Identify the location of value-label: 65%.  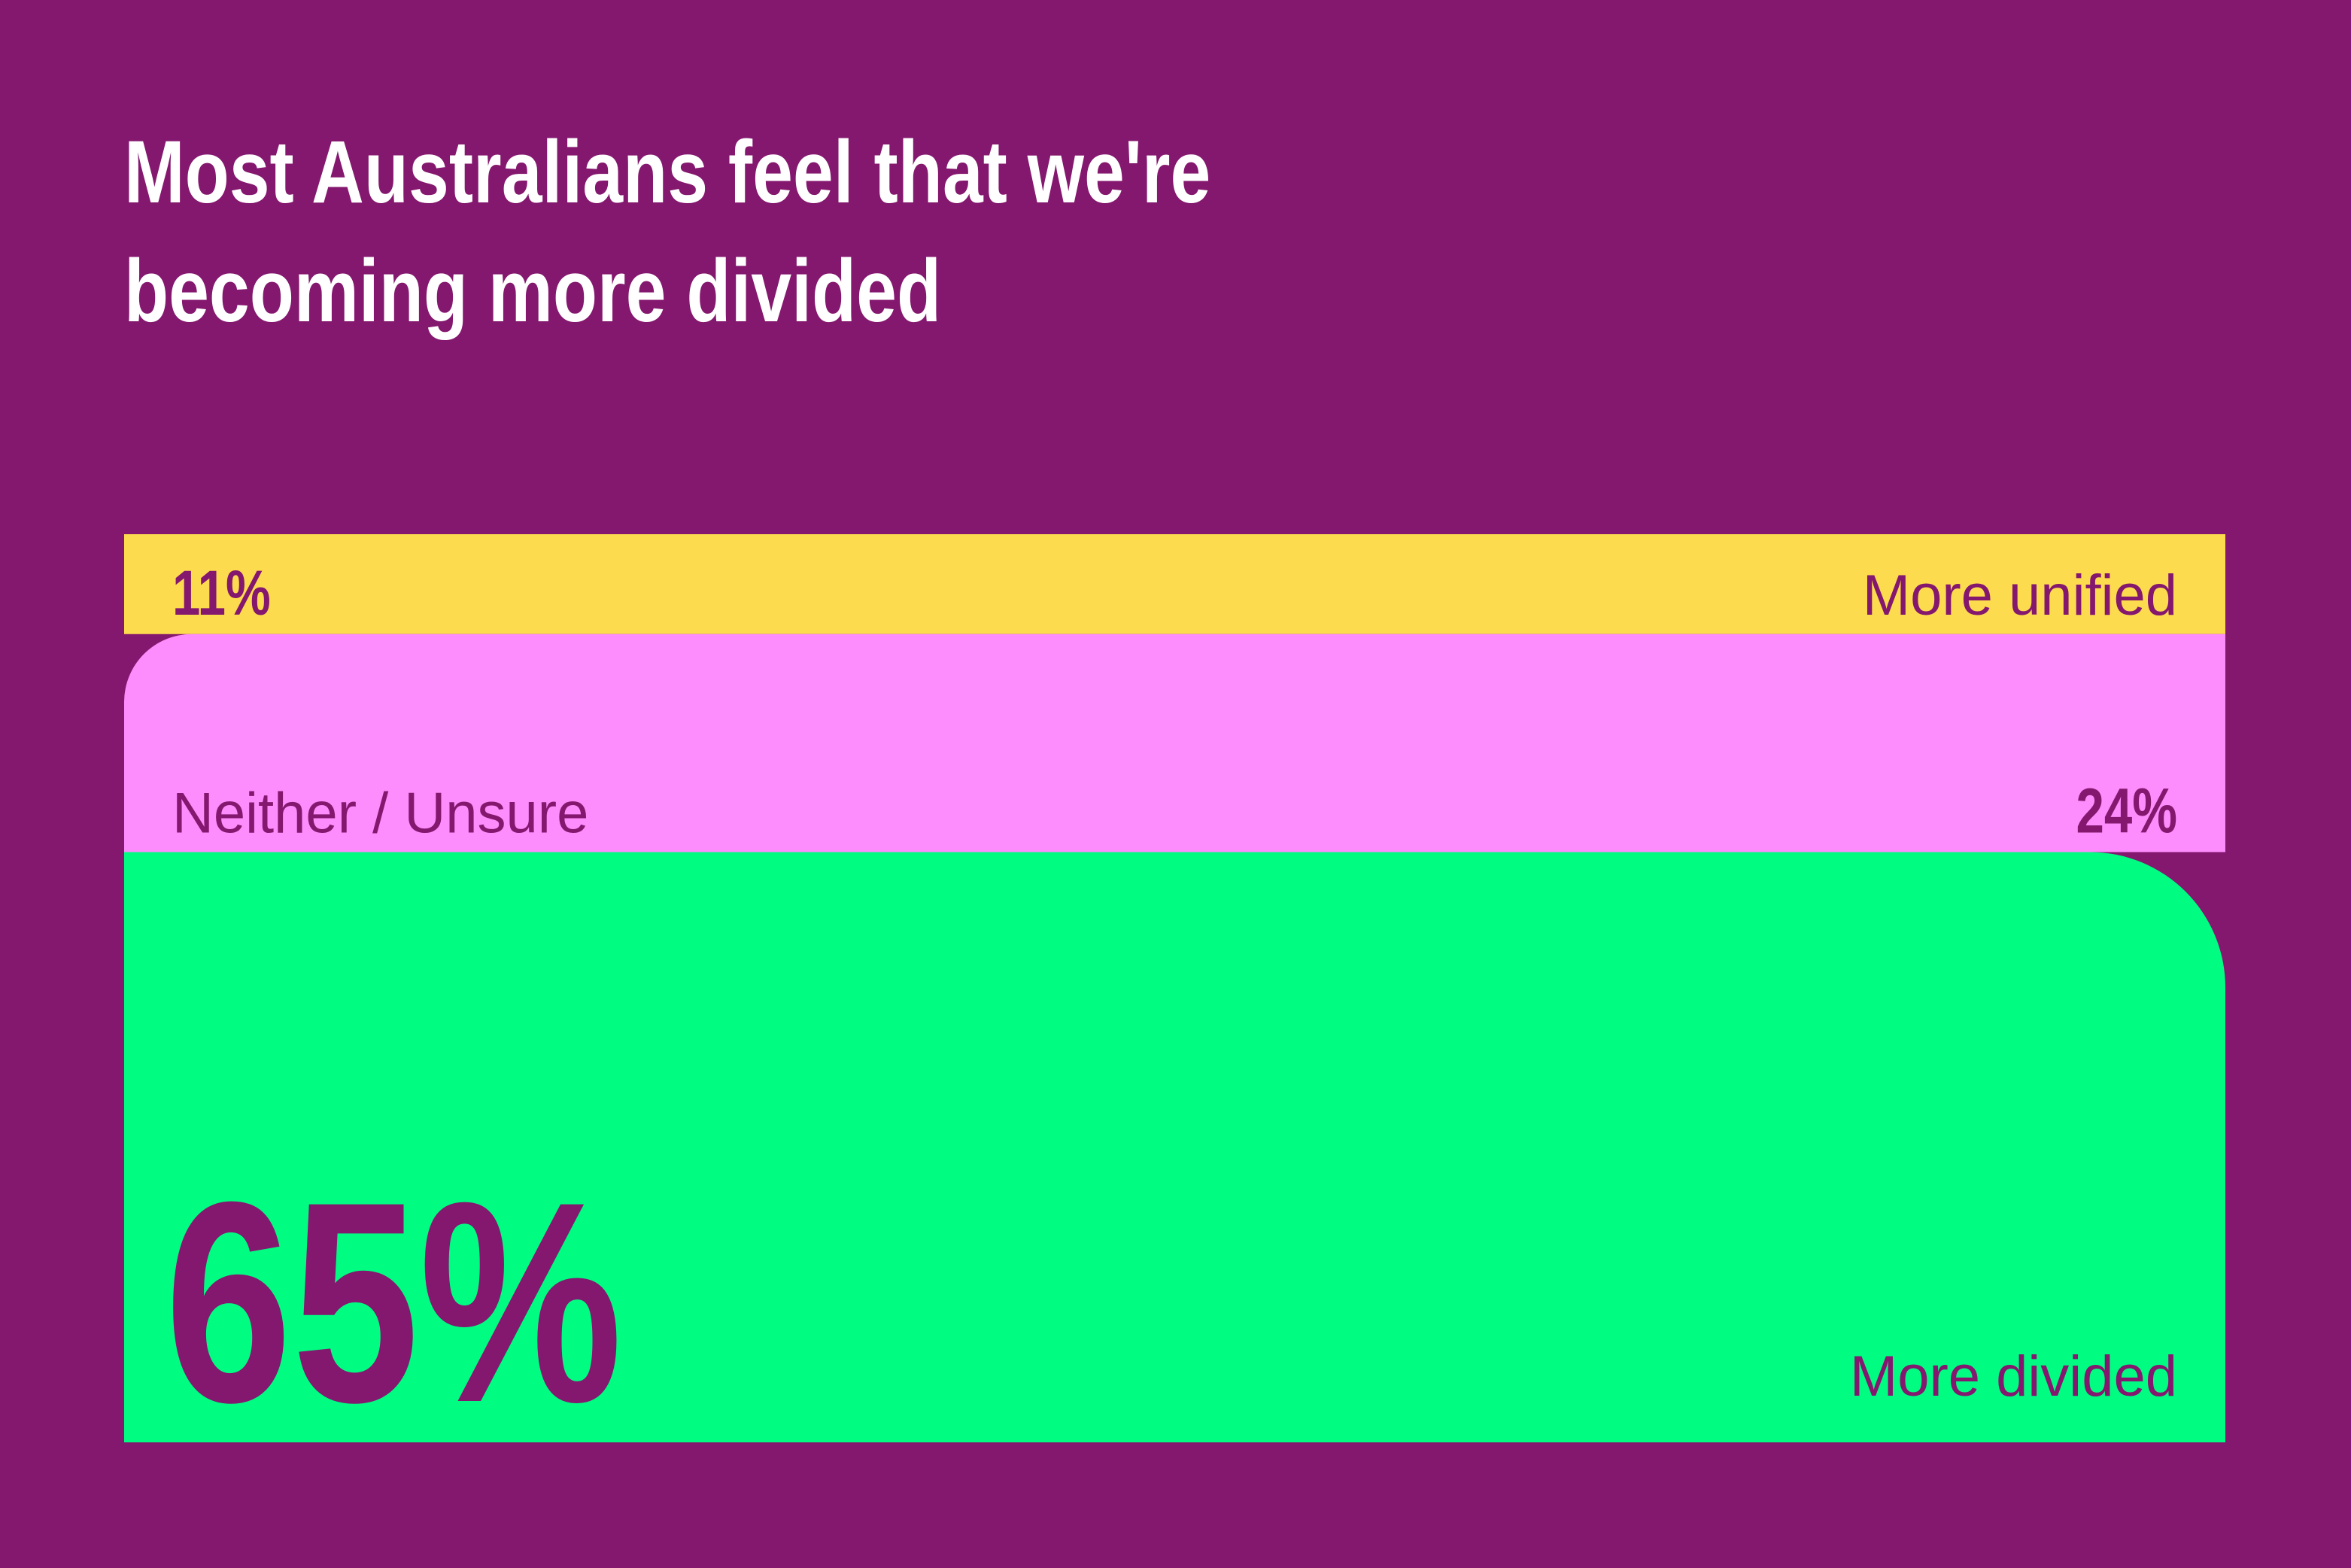
(393, 1301).